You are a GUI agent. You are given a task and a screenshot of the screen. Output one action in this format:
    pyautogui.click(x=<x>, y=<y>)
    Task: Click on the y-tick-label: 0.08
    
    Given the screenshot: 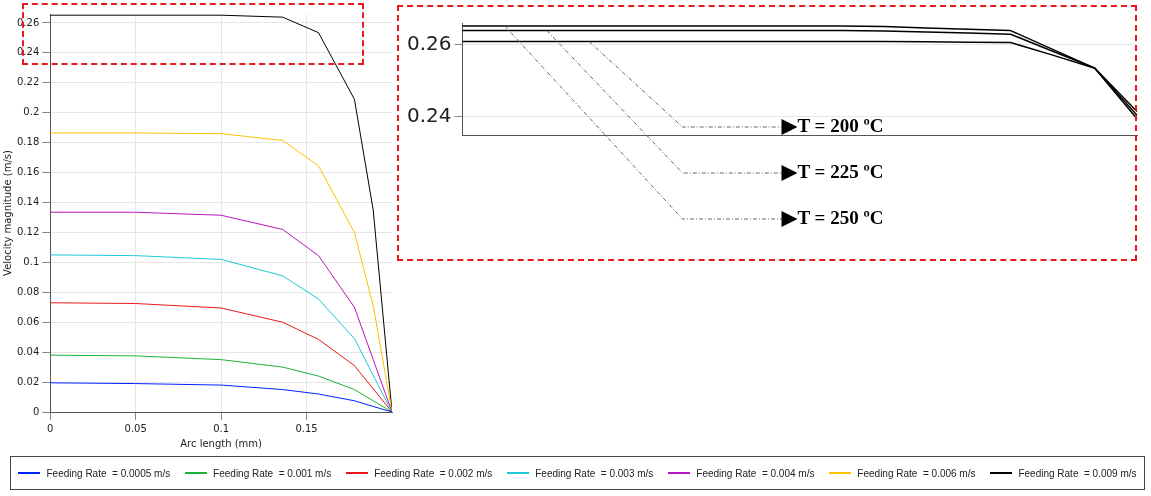 What is the action you would take?
    pyautogui.click(x=28, y=291)
    